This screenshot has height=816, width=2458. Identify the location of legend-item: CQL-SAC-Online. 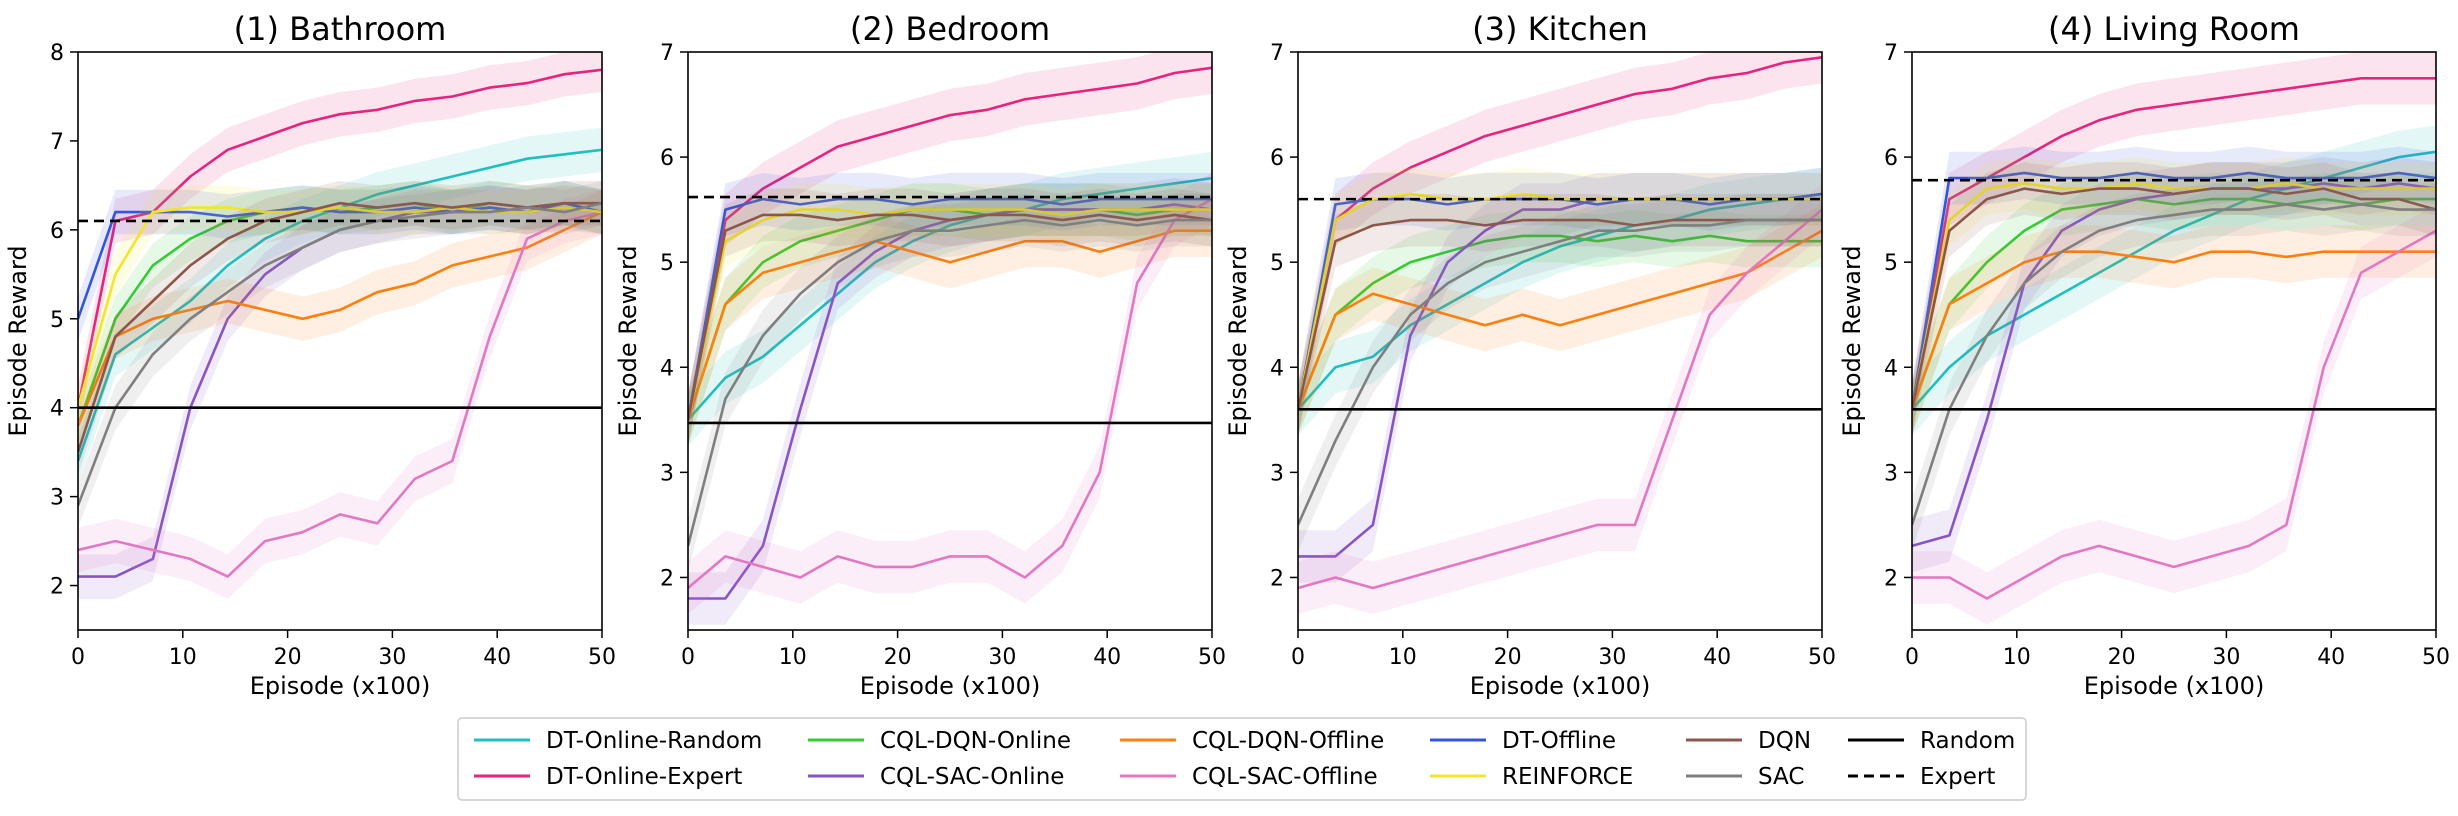
(936, 777).